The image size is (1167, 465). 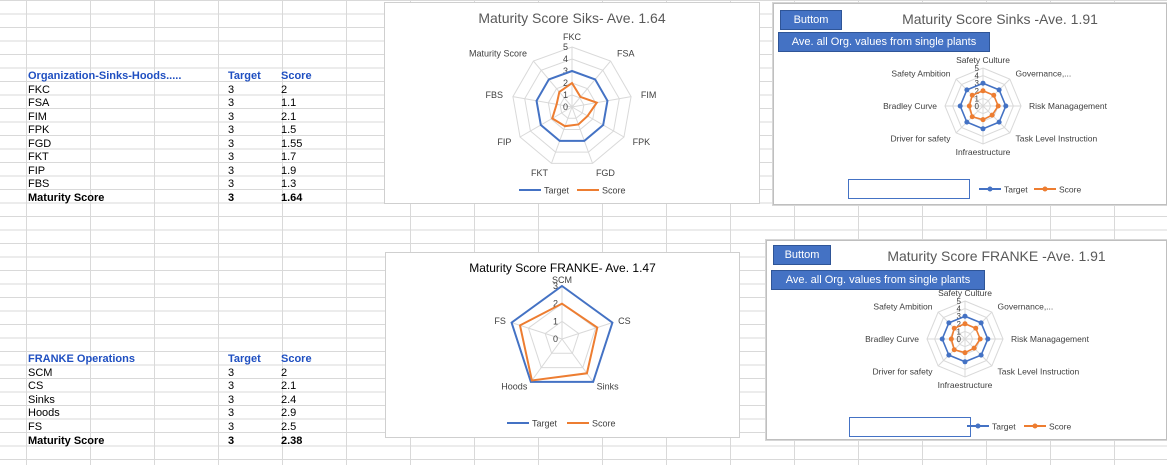 What do you see at coordinates (289, 103) in the screenshot?
I see `row-score: 1.1` at bounding box center [289, 103].